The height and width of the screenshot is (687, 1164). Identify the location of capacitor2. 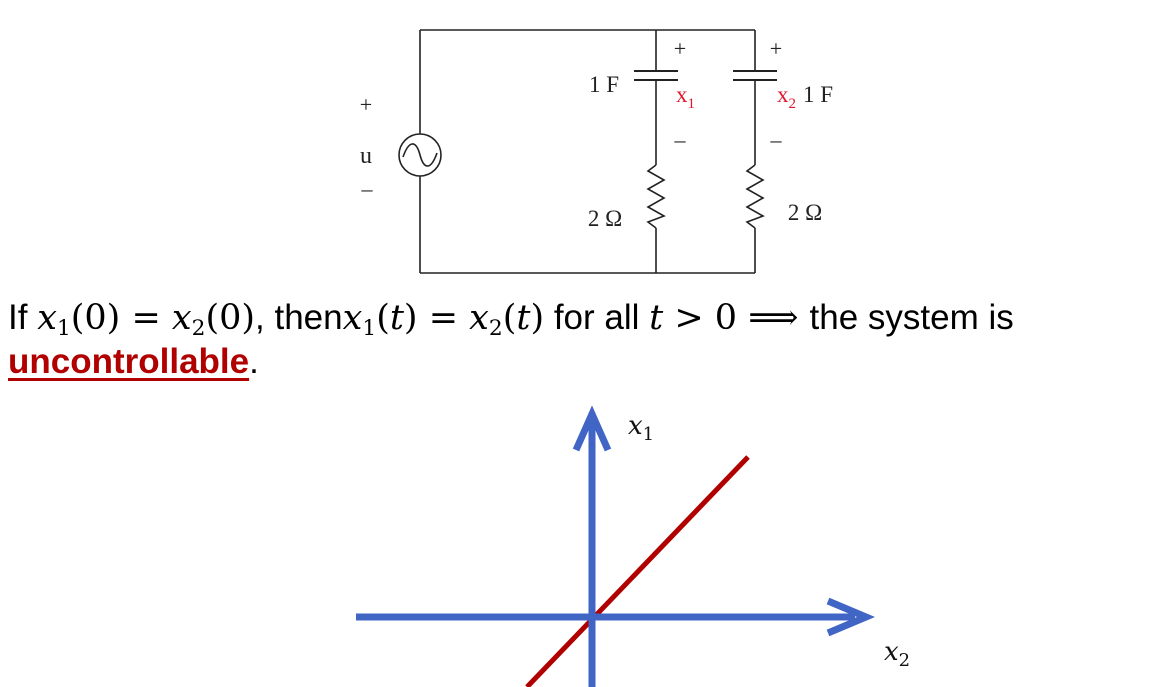
(755, 75).